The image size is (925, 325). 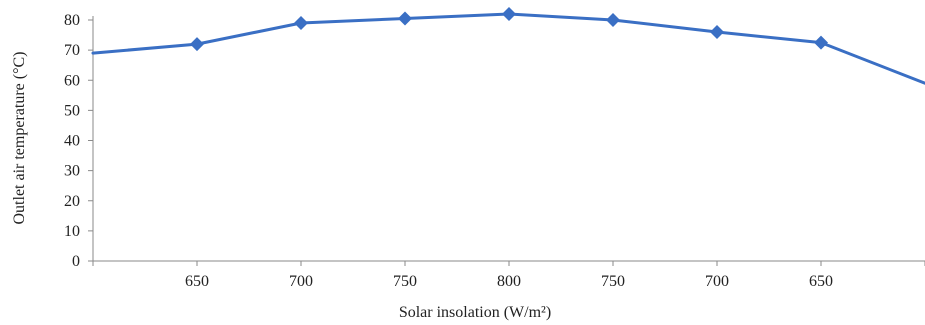 I want to click on y-tick-label: 0, so click(x=76, y=261).